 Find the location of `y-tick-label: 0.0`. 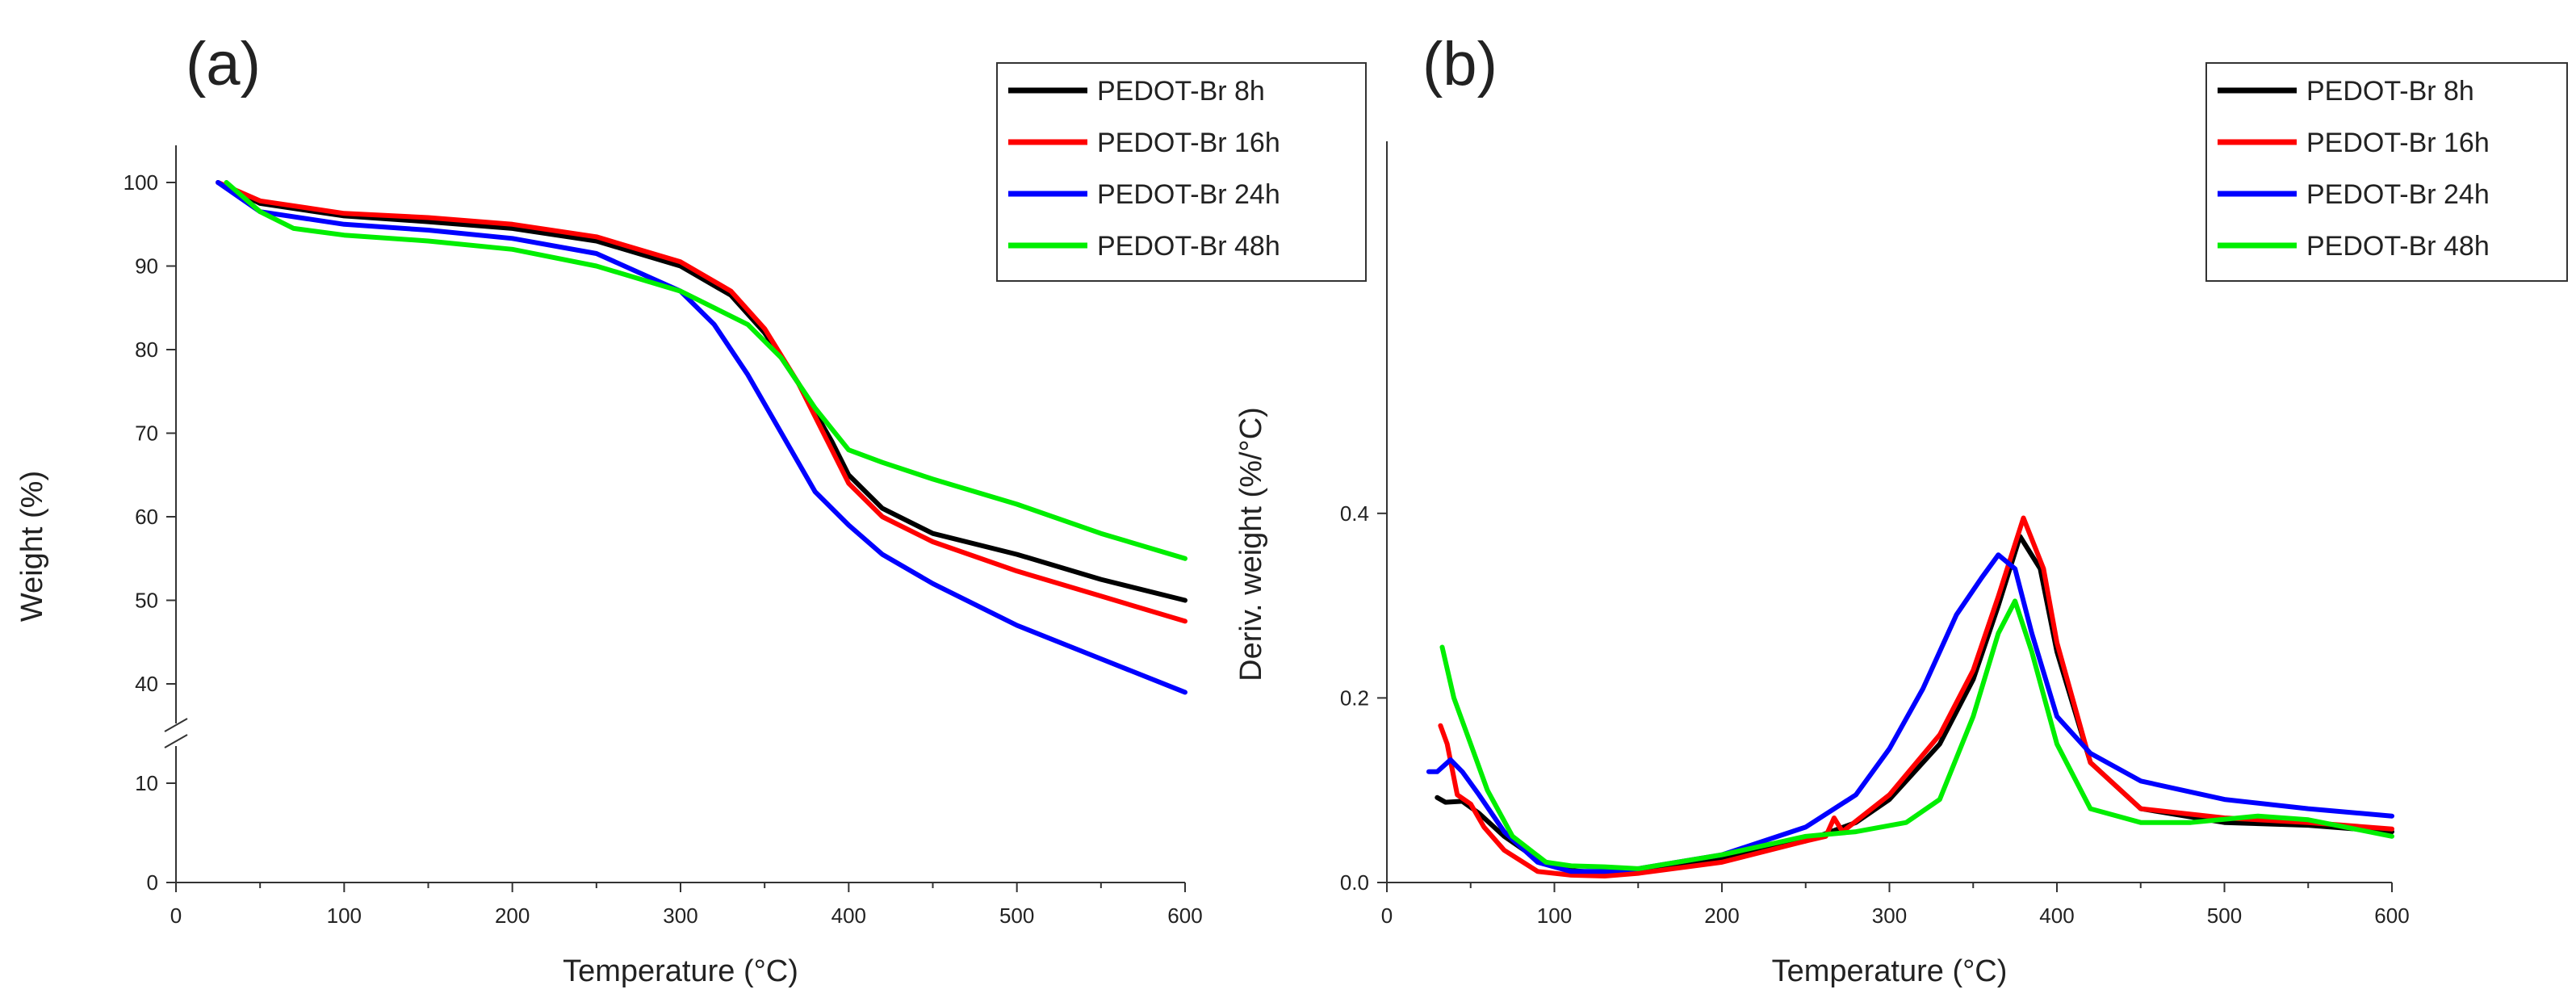

y-tick-label: 0.0 is located at coordinates (1354, 882).